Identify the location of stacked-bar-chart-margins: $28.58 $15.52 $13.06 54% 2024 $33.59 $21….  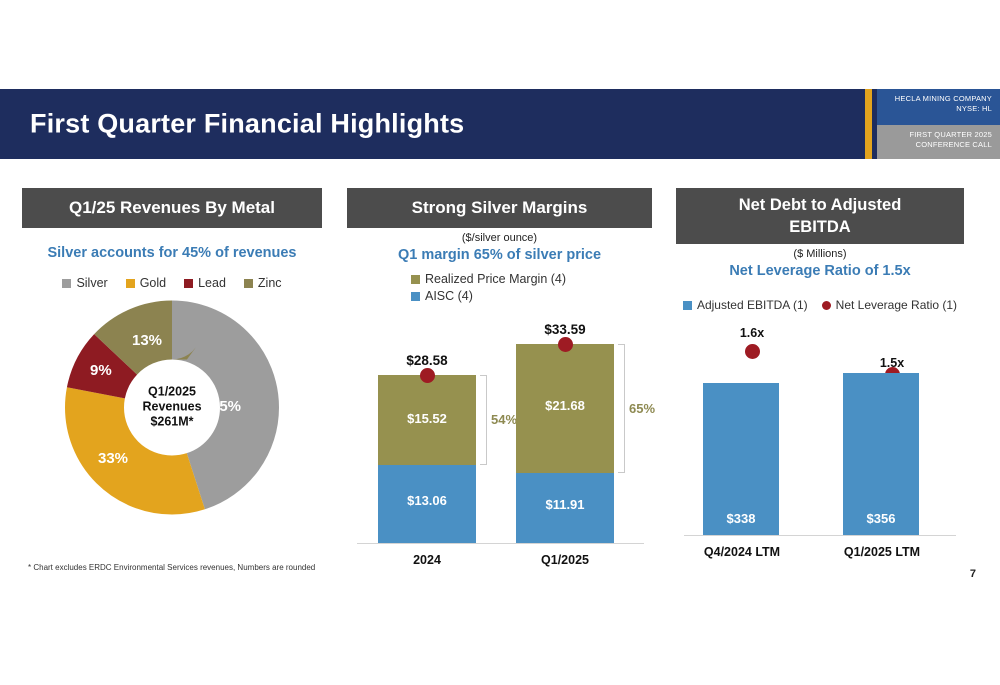
(501, 439).